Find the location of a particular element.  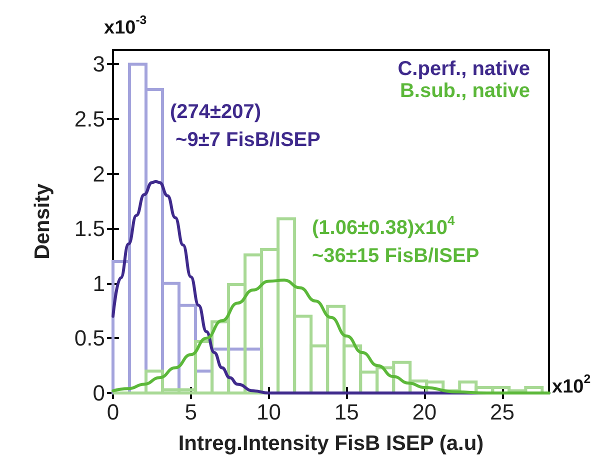

x-tick-label: 5 is located at coordinates (190, 412).